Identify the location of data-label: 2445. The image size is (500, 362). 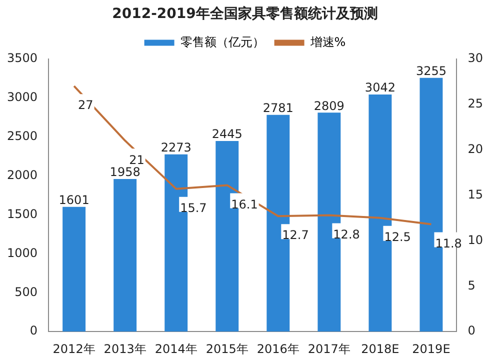
(227, 134).